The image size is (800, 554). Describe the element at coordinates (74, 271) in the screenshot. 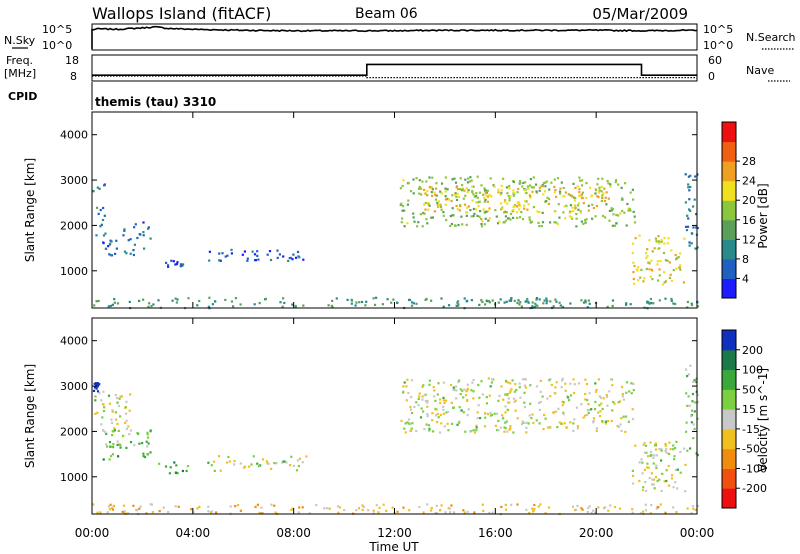

I see `y-tick-label: 1000` at that location.